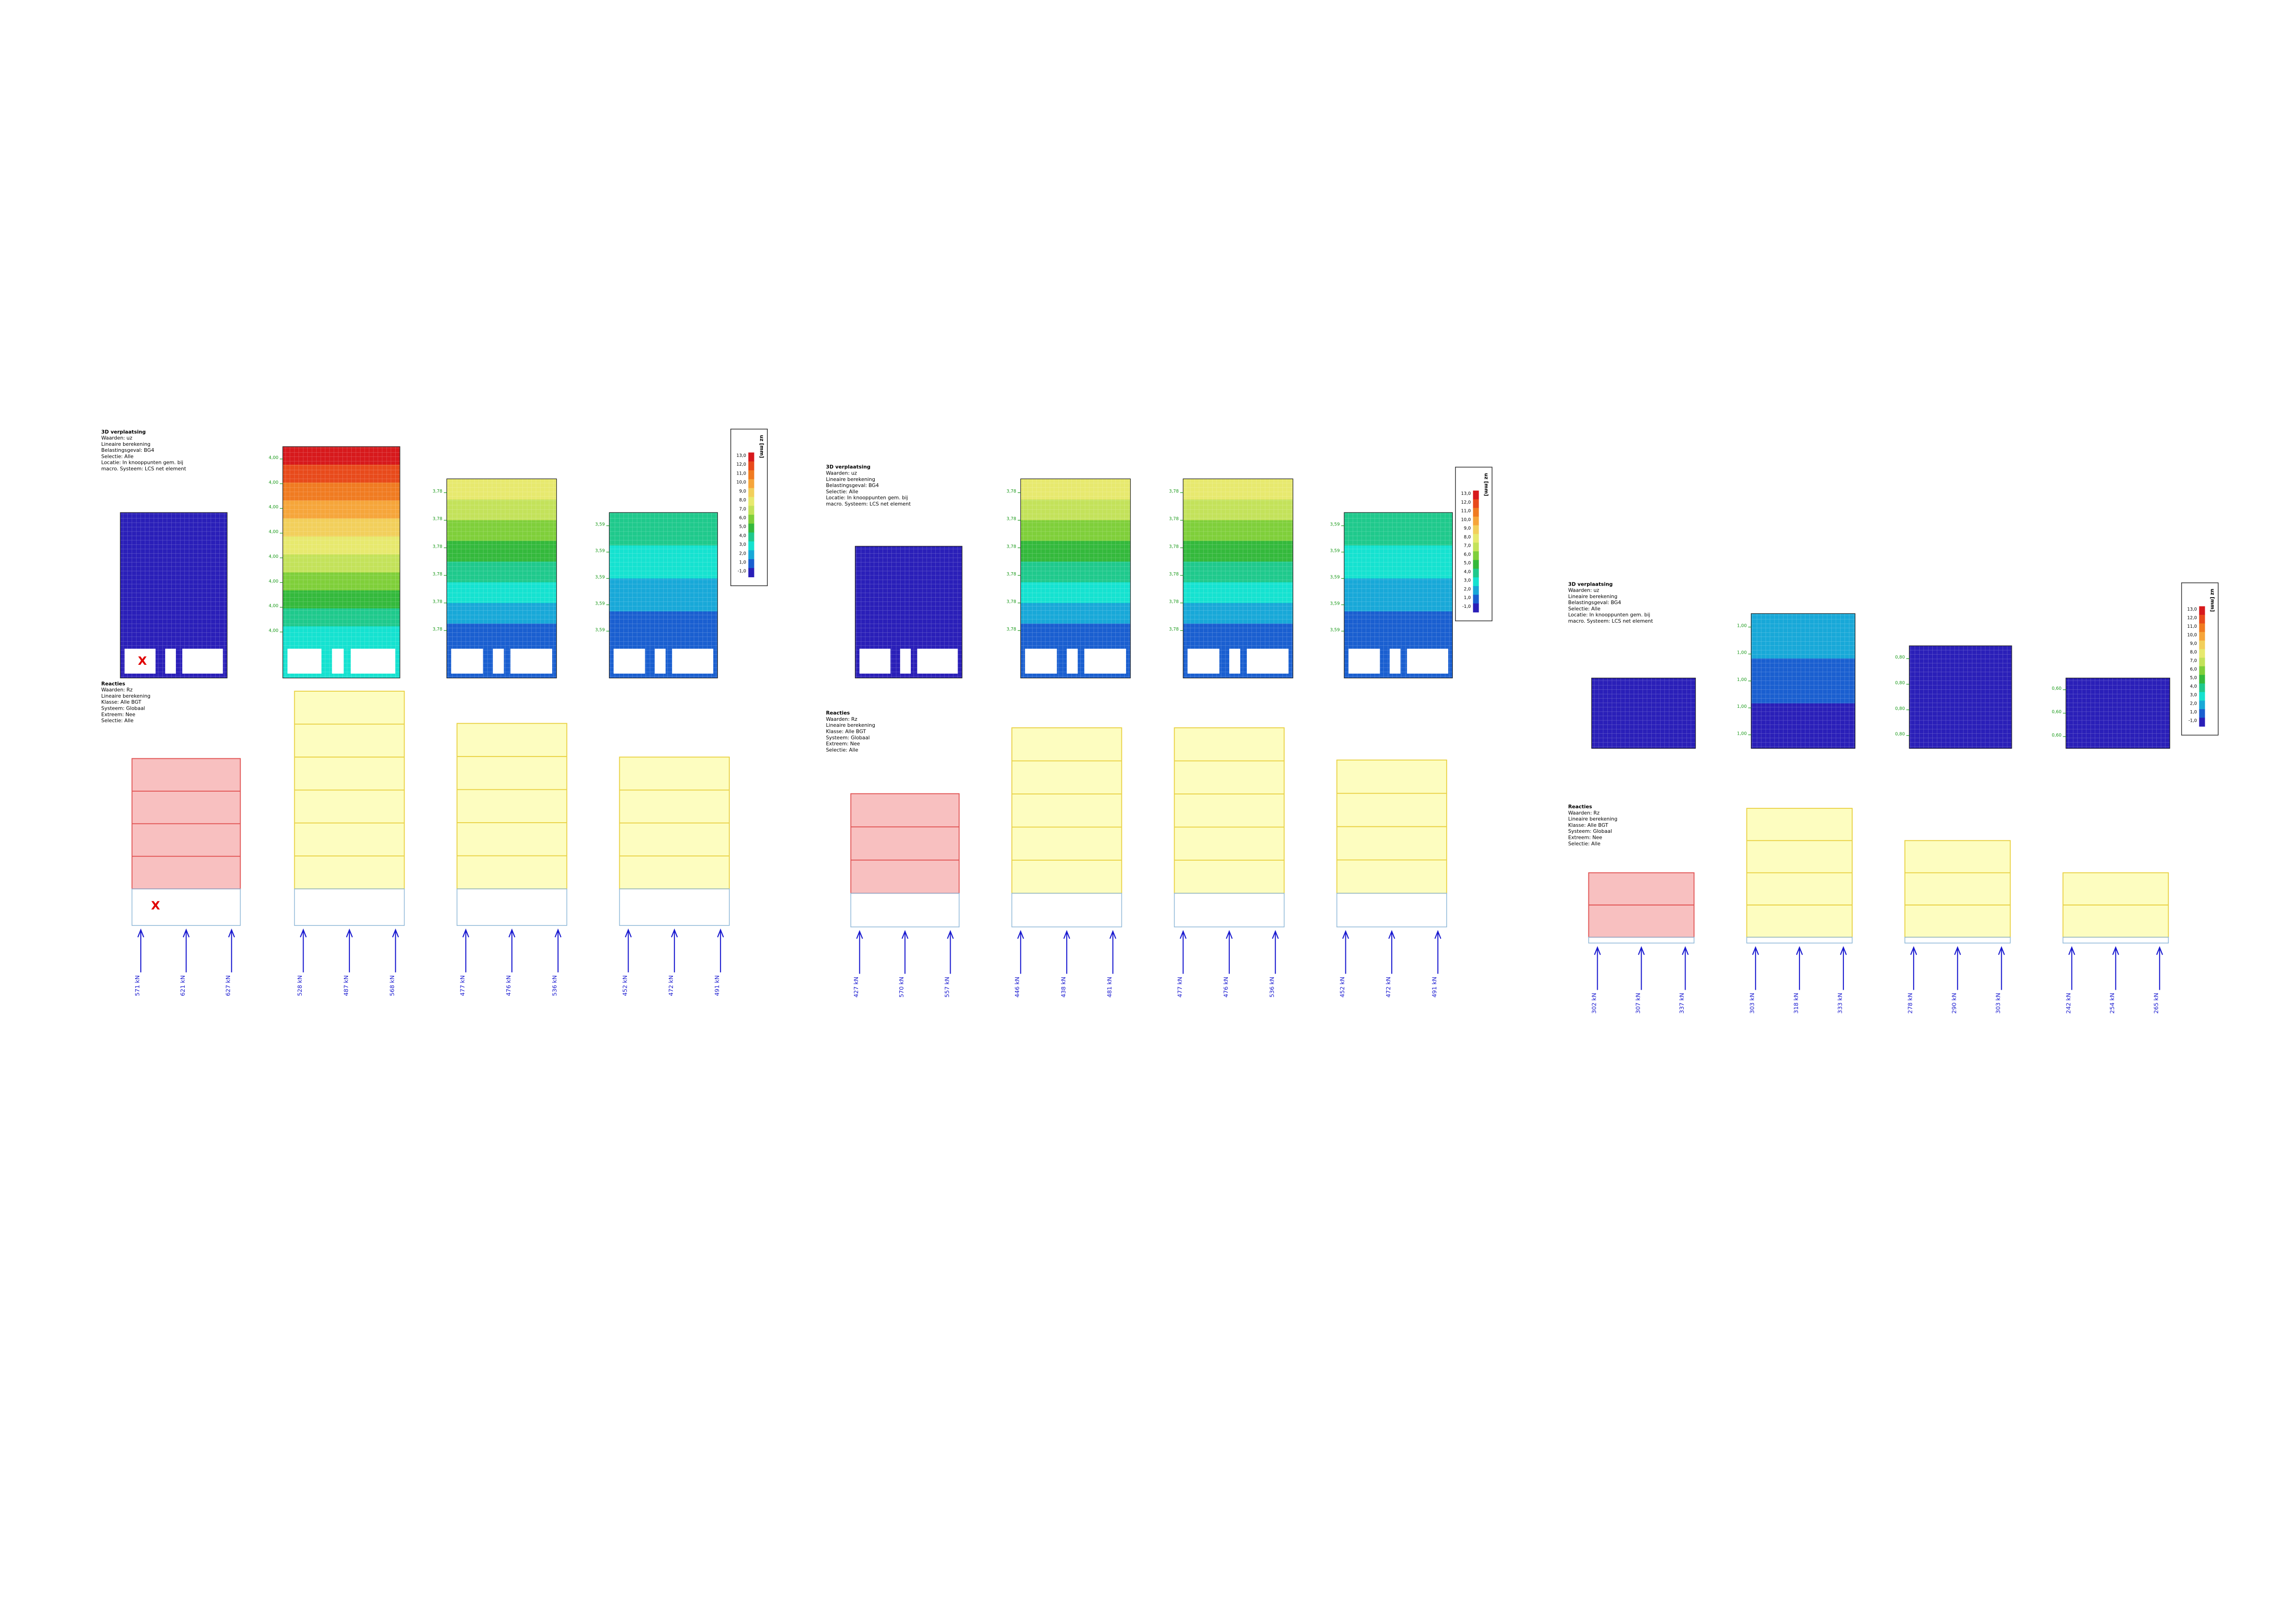  Describe the element at coordinates (2193, 669) in the screenshot. I see `legend-tick: 6,0` at that location.